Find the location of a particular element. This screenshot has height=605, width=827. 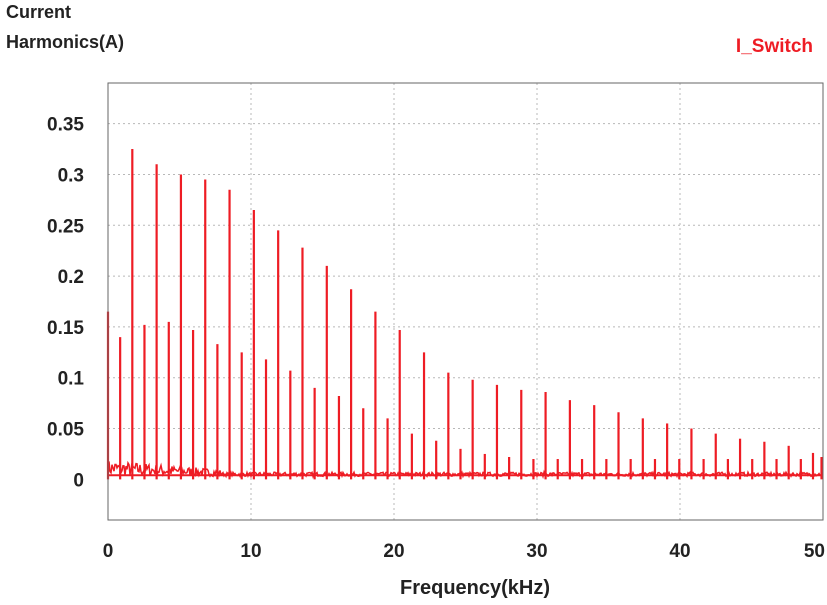

x-tick-label: 20 is located at coordinates (393, 551).